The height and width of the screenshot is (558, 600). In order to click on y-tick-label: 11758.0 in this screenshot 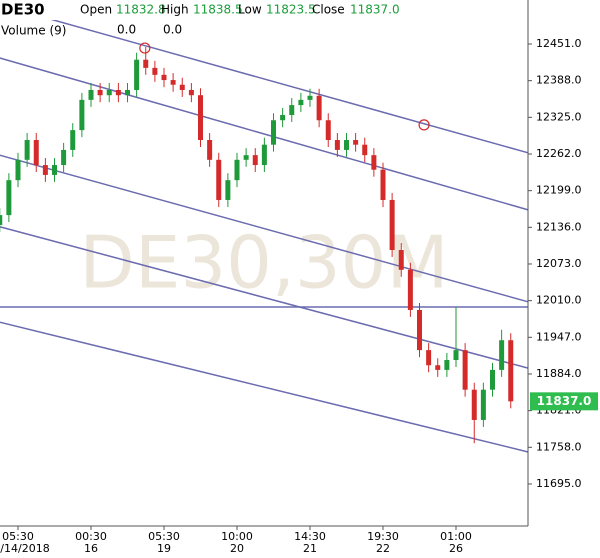, I will do `click(559, 446)`.